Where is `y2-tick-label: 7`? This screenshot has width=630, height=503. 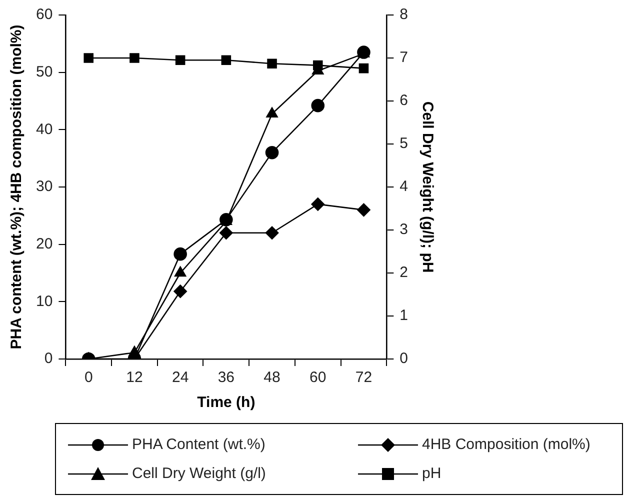
y2-tick-label: 7 is located at coordinates (404, 57).